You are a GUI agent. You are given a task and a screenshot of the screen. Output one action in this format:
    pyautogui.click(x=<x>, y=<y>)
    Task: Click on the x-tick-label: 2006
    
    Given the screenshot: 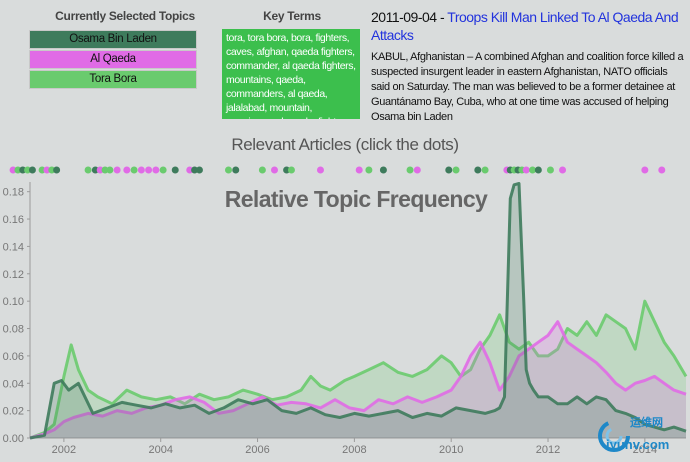 What is the action you would take?
    pyautogui.click(x=257, y=450)
    